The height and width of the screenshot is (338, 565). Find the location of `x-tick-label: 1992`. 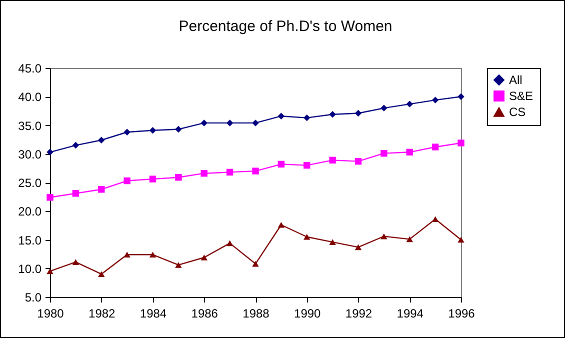

x-tick-label: 1992 is located at coordinates (358, 313).